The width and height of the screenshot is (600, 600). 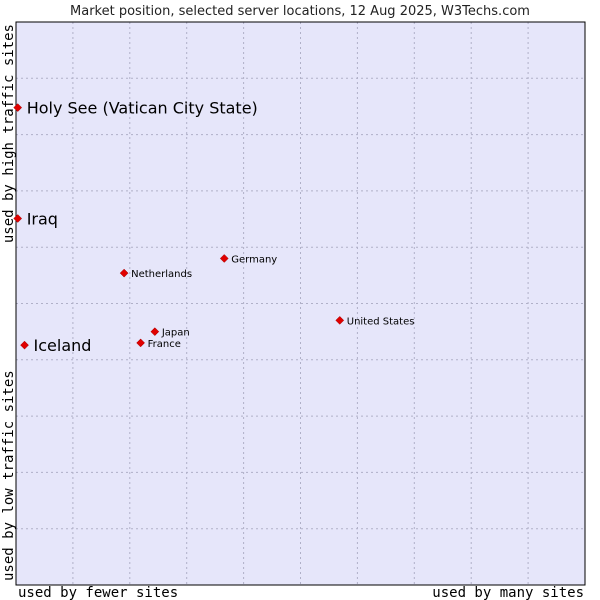 What do you see at coordinates (98, 592) in the screenshot?
I see `x-axis-label-left: used by fewer sites` at bounding box center [98, 592].